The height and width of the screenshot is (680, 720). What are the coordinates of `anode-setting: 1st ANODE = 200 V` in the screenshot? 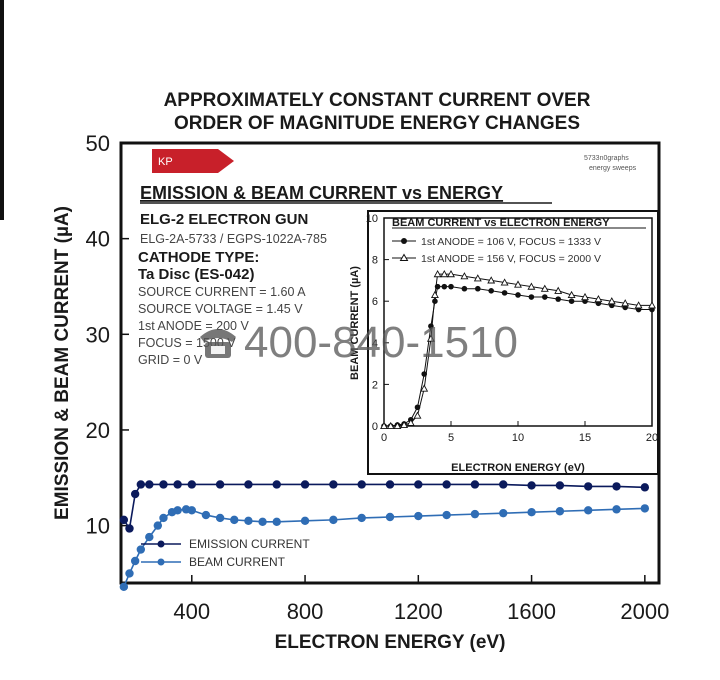 It's located at (193, 326).